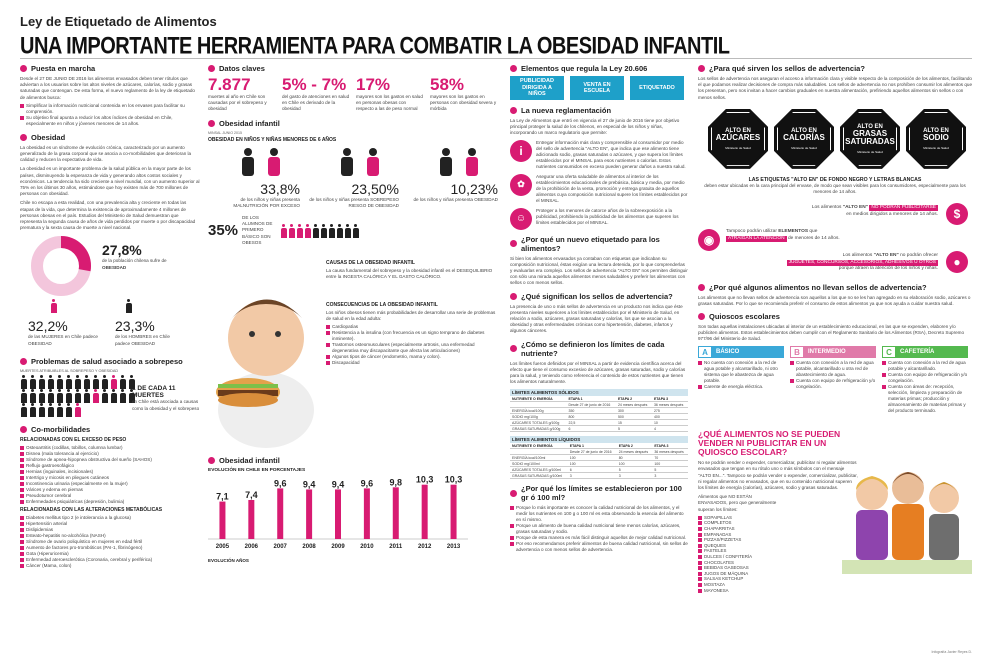  Describe the element at coordinates (118, 21) in the screenshot. I see `kicker: Ley de Etiquetado de Alimentos` at that location.